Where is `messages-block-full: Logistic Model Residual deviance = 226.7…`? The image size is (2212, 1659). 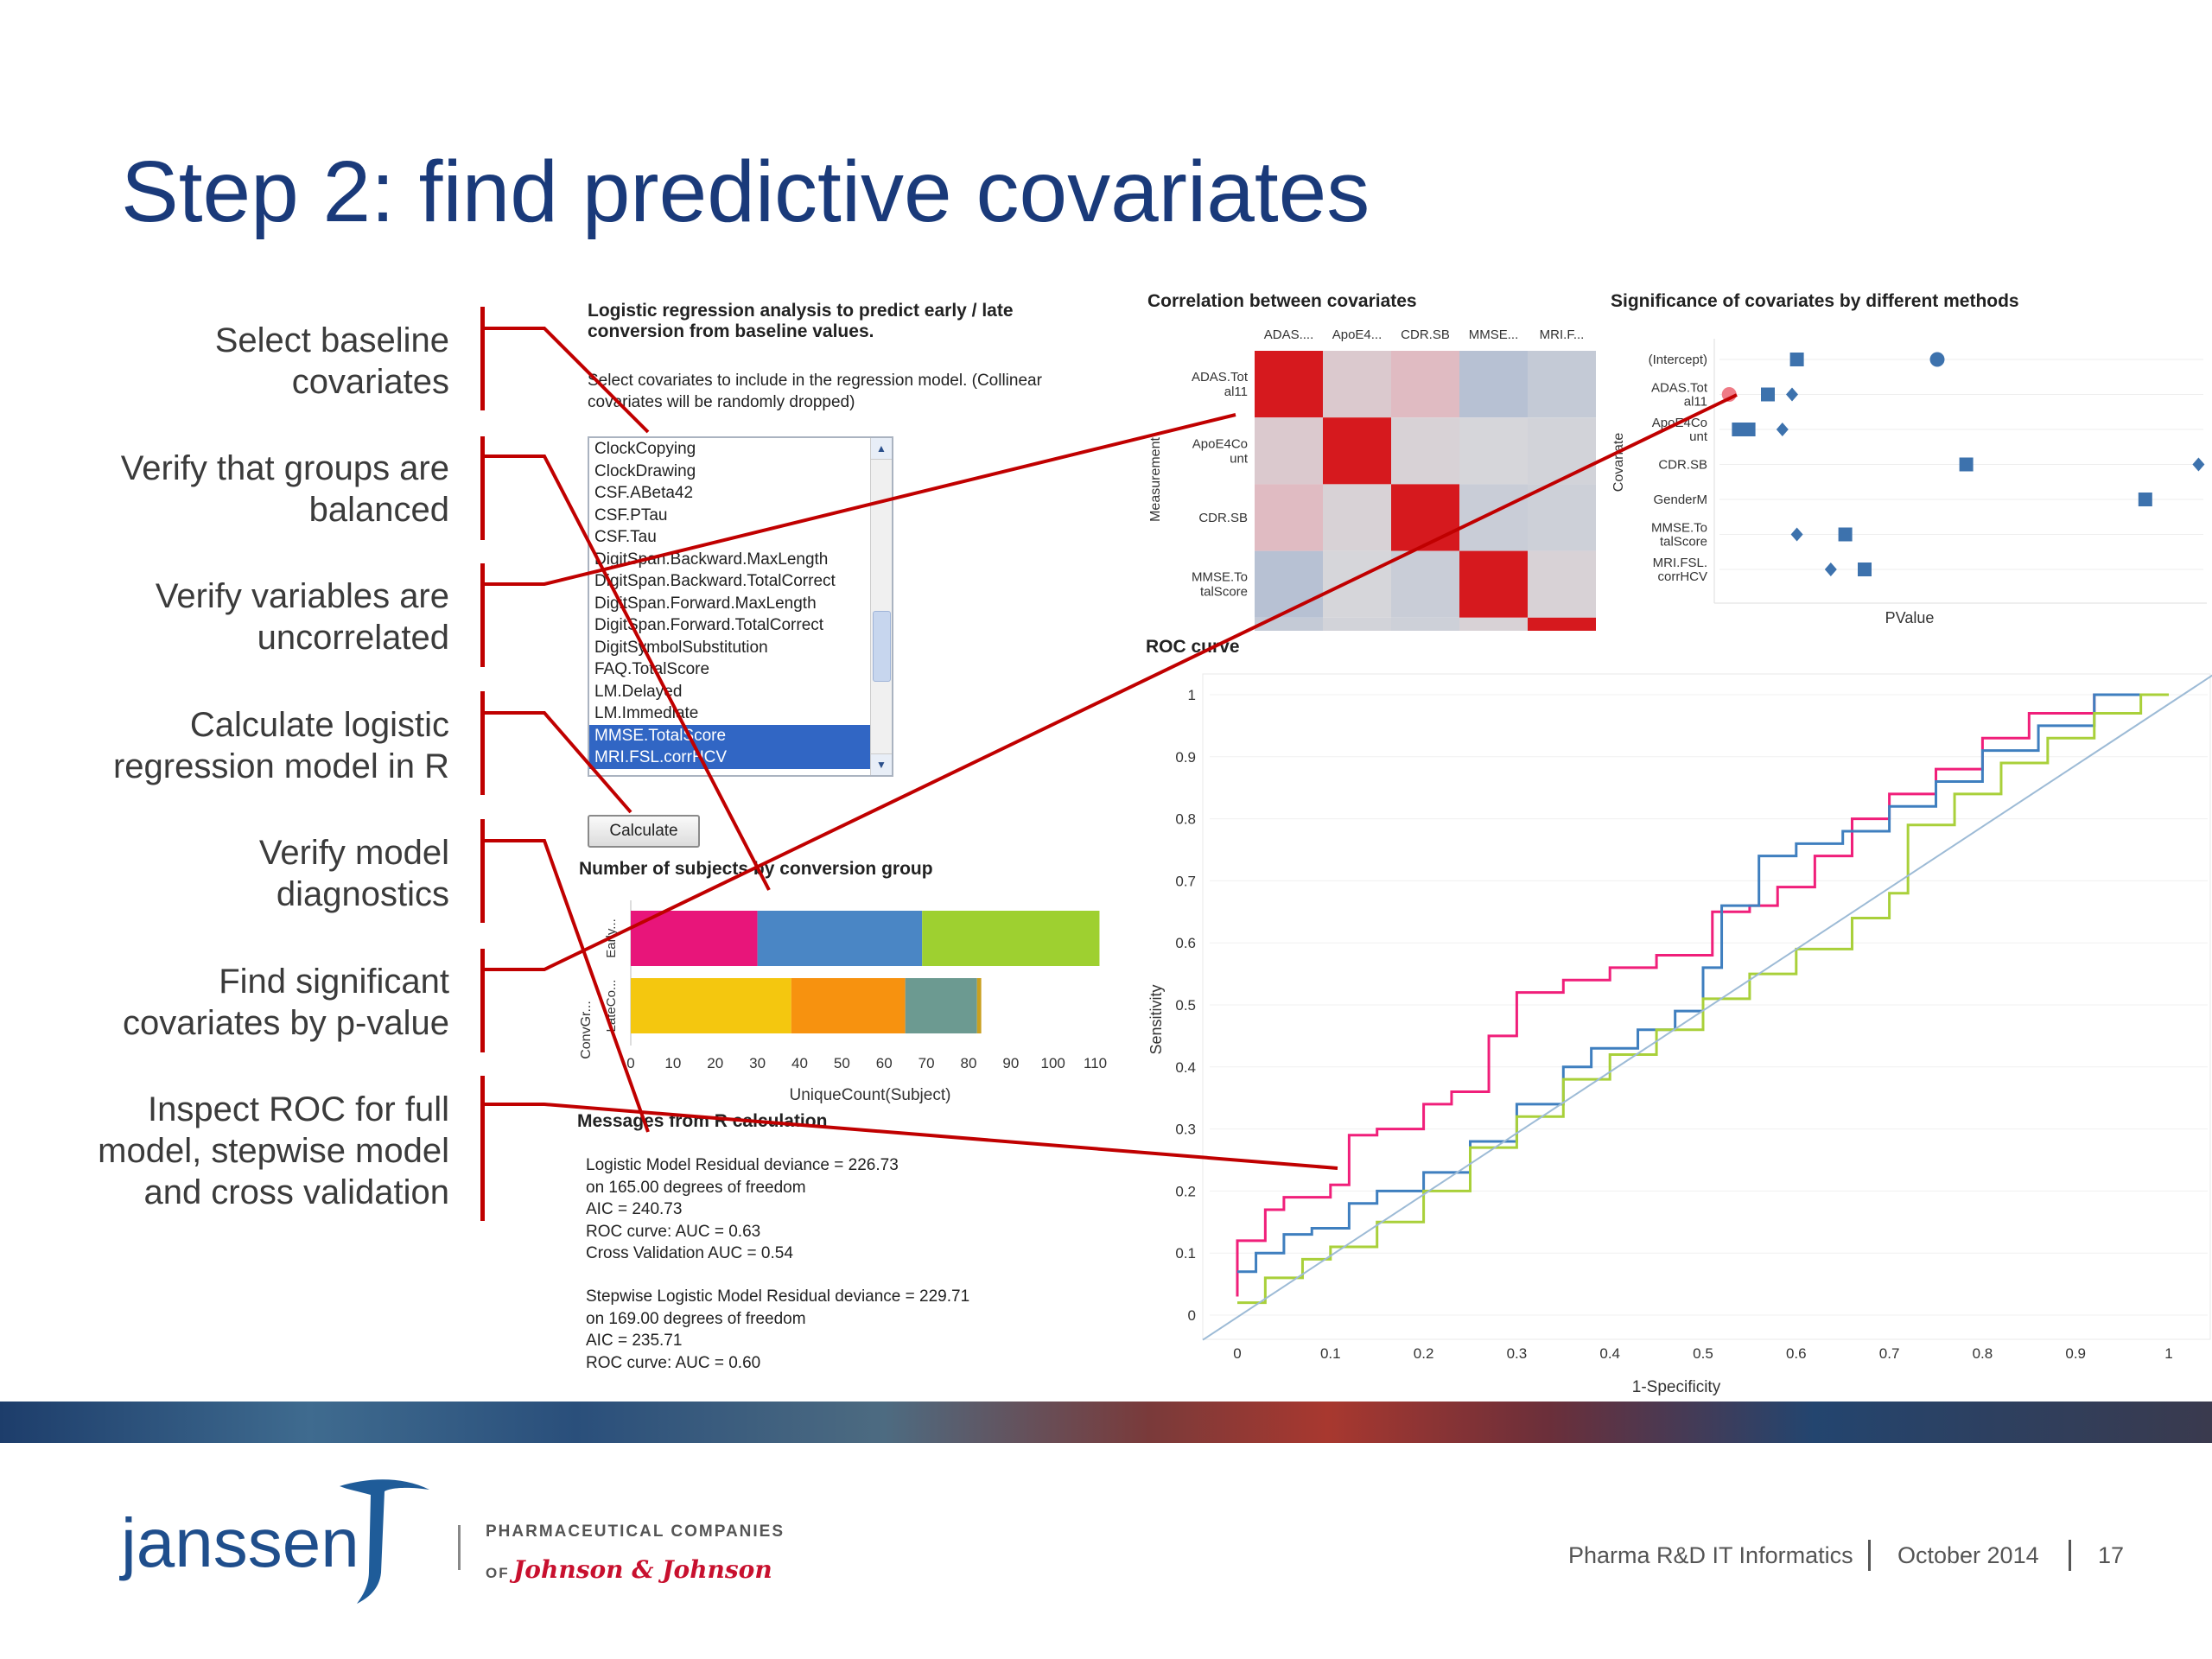
messages-block-full: Logistic Model Residual deviance = 226.7… is located at coordinates (742, 1209).